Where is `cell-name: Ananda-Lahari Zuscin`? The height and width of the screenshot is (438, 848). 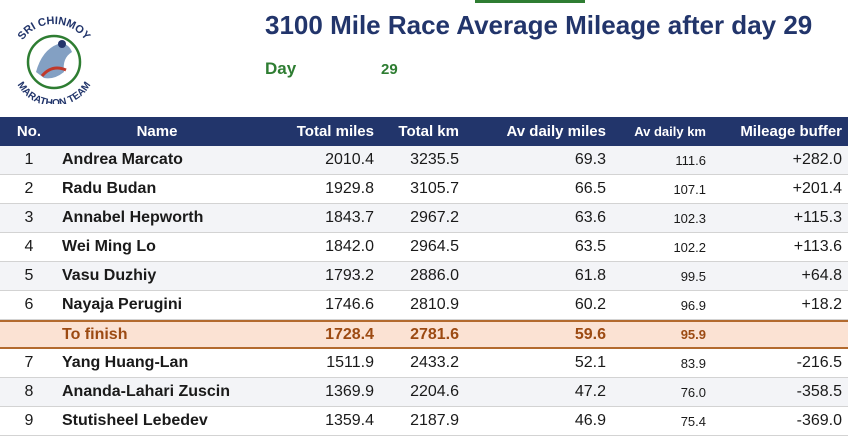 cell-name: Ananda-Lahari Zuscin is located at coordinates (146, 391).